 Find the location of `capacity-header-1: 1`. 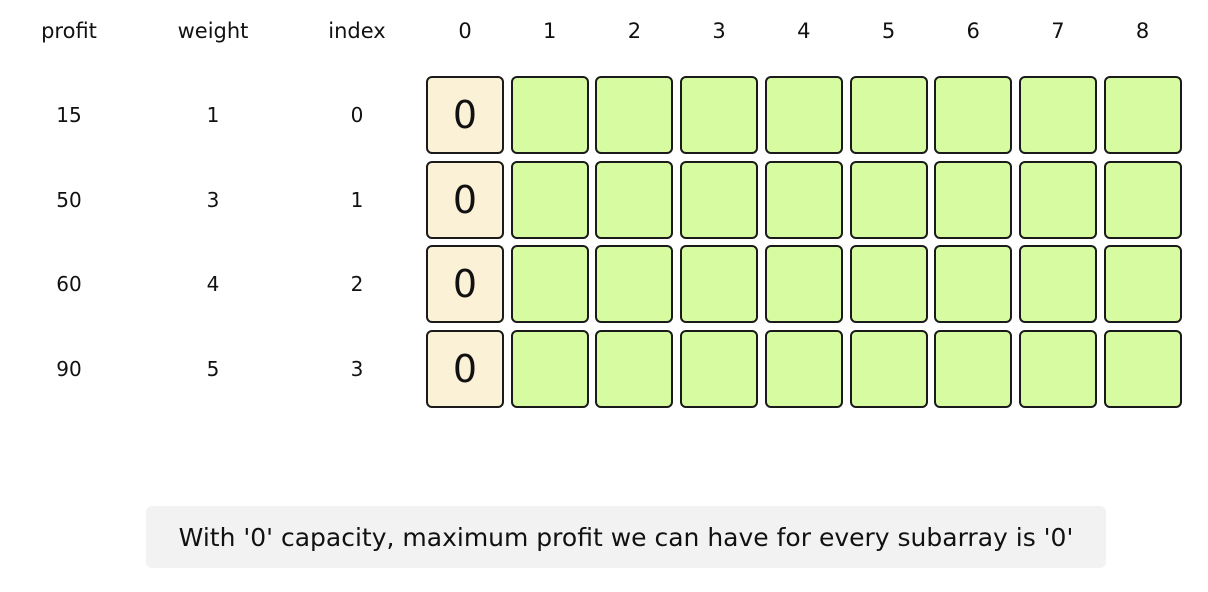

capacity-header-1: 1 is located at coordinates (550, 31).